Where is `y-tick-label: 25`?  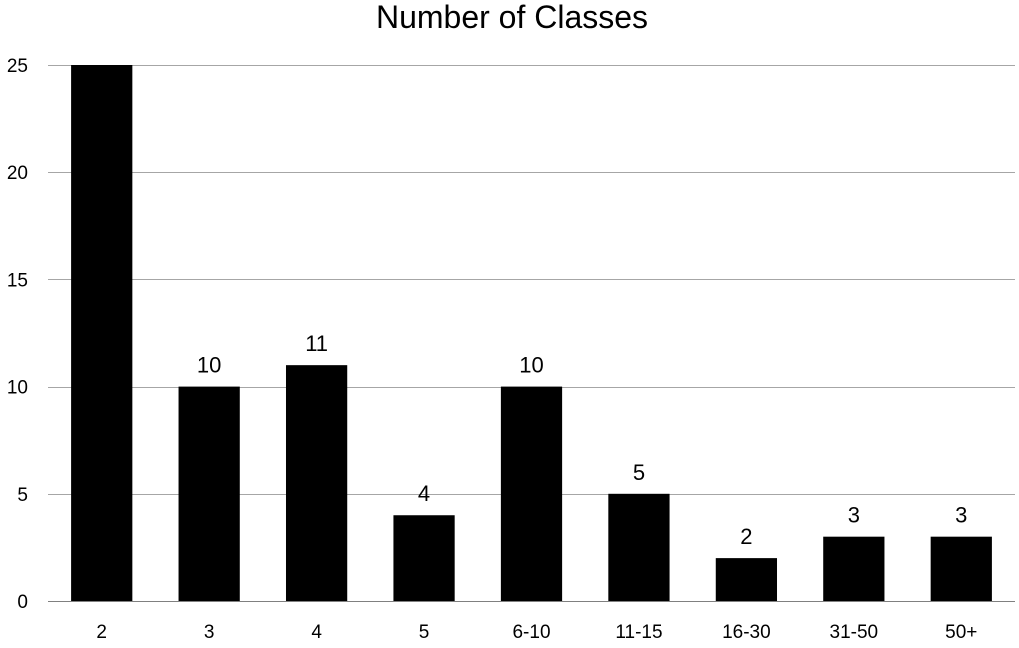
y-tick-label: 25 is located at coordinates (17, 66).